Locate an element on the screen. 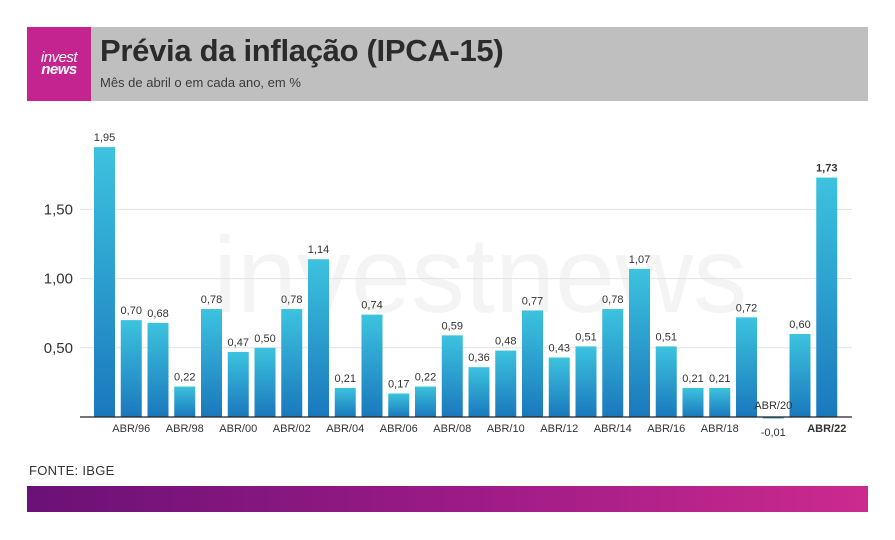  x-tick-label: ABR/20 is located at coordinates (773, 406).